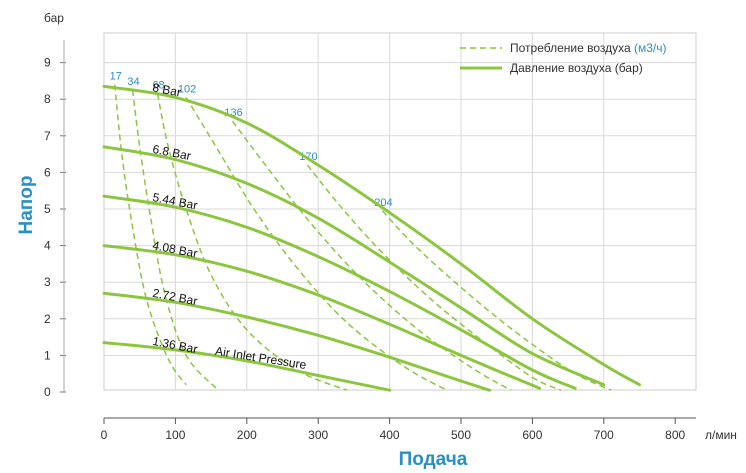  What do you see at coordinates (47, 172) in the screenshot?
I see `y-tick-label: 6` at bounding box center [47, 172].